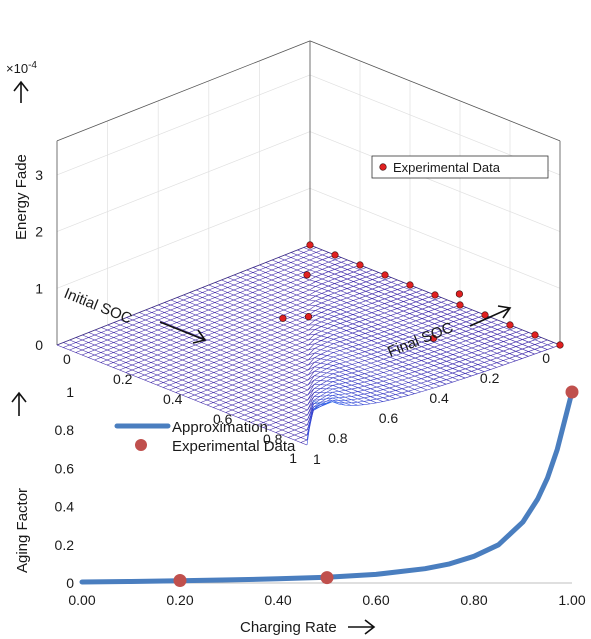  Describe the element at coordinates (277, 600) in the screenshot. I see `x-tick-label: 0.40` at that location.